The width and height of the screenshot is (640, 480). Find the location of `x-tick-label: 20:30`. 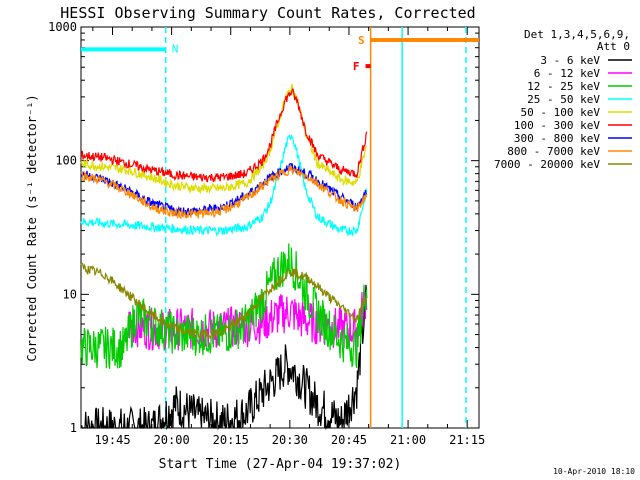

x-tick-label: 20:30 is located at coordinates (290, 440).